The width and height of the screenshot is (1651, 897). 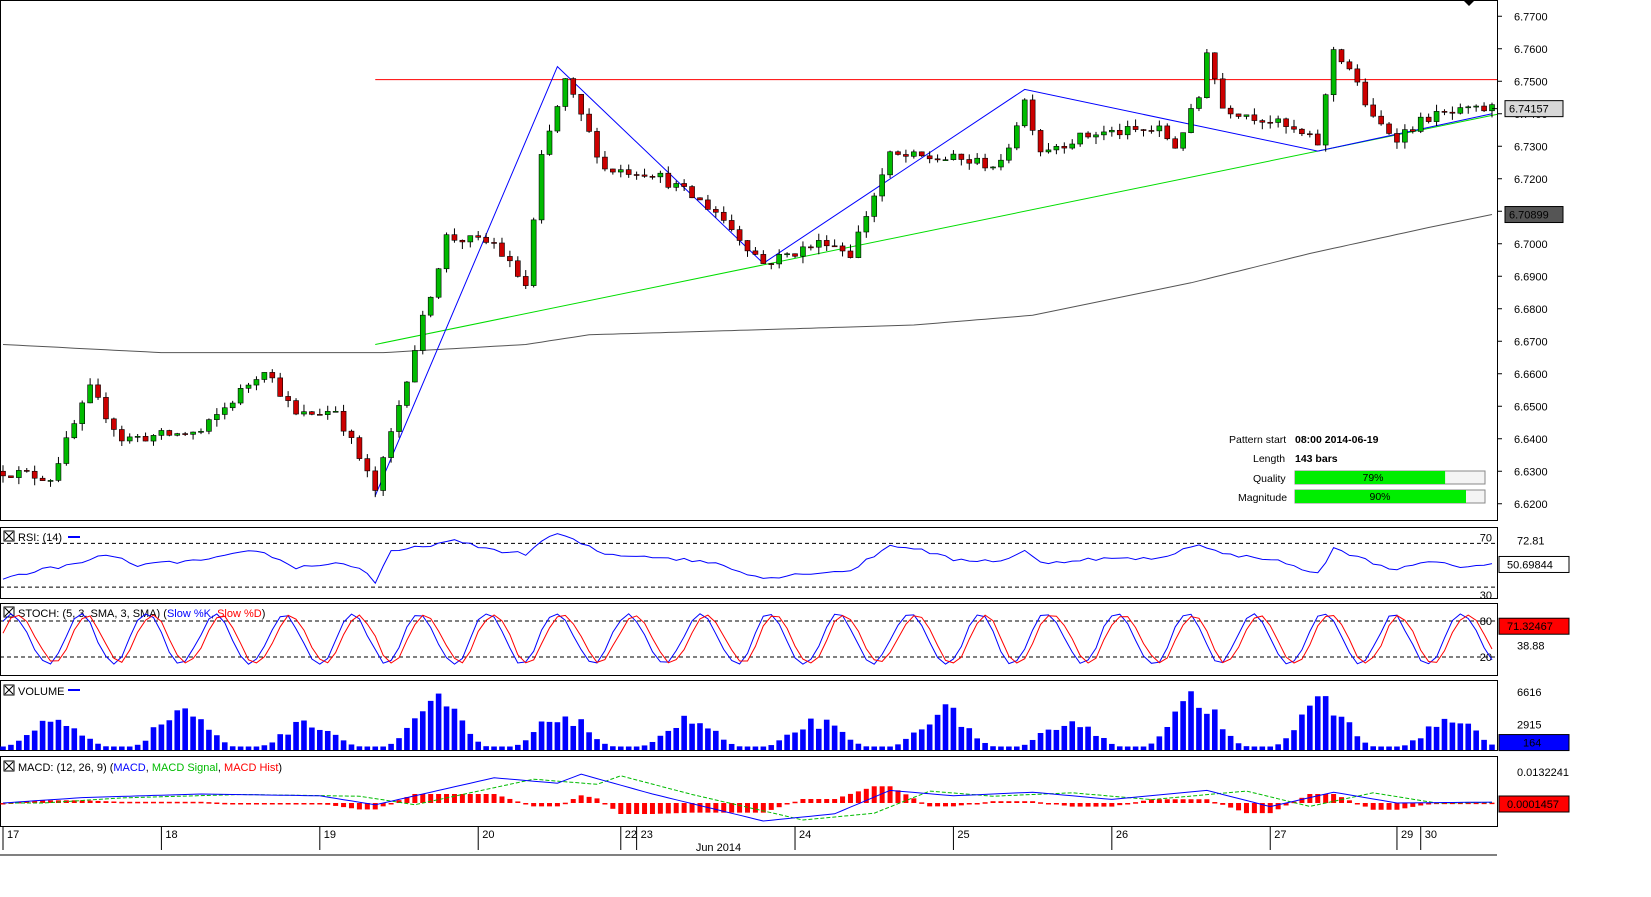 What do you see at coordinates (1534, 564) in the screenshot?
I see `rsi-last-box` at bounding box center [1534, 564].